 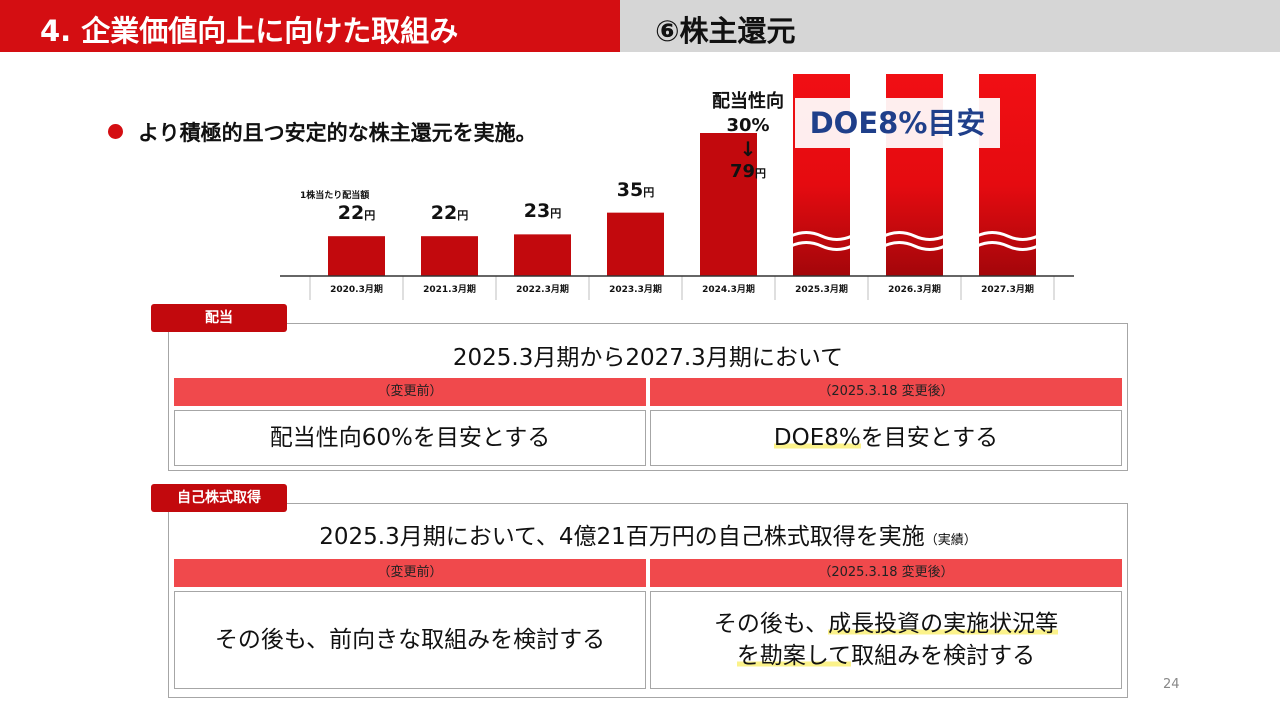 I want to click on category-label-2026.3月期: 2026.3月期, so click(x=914, y=290).